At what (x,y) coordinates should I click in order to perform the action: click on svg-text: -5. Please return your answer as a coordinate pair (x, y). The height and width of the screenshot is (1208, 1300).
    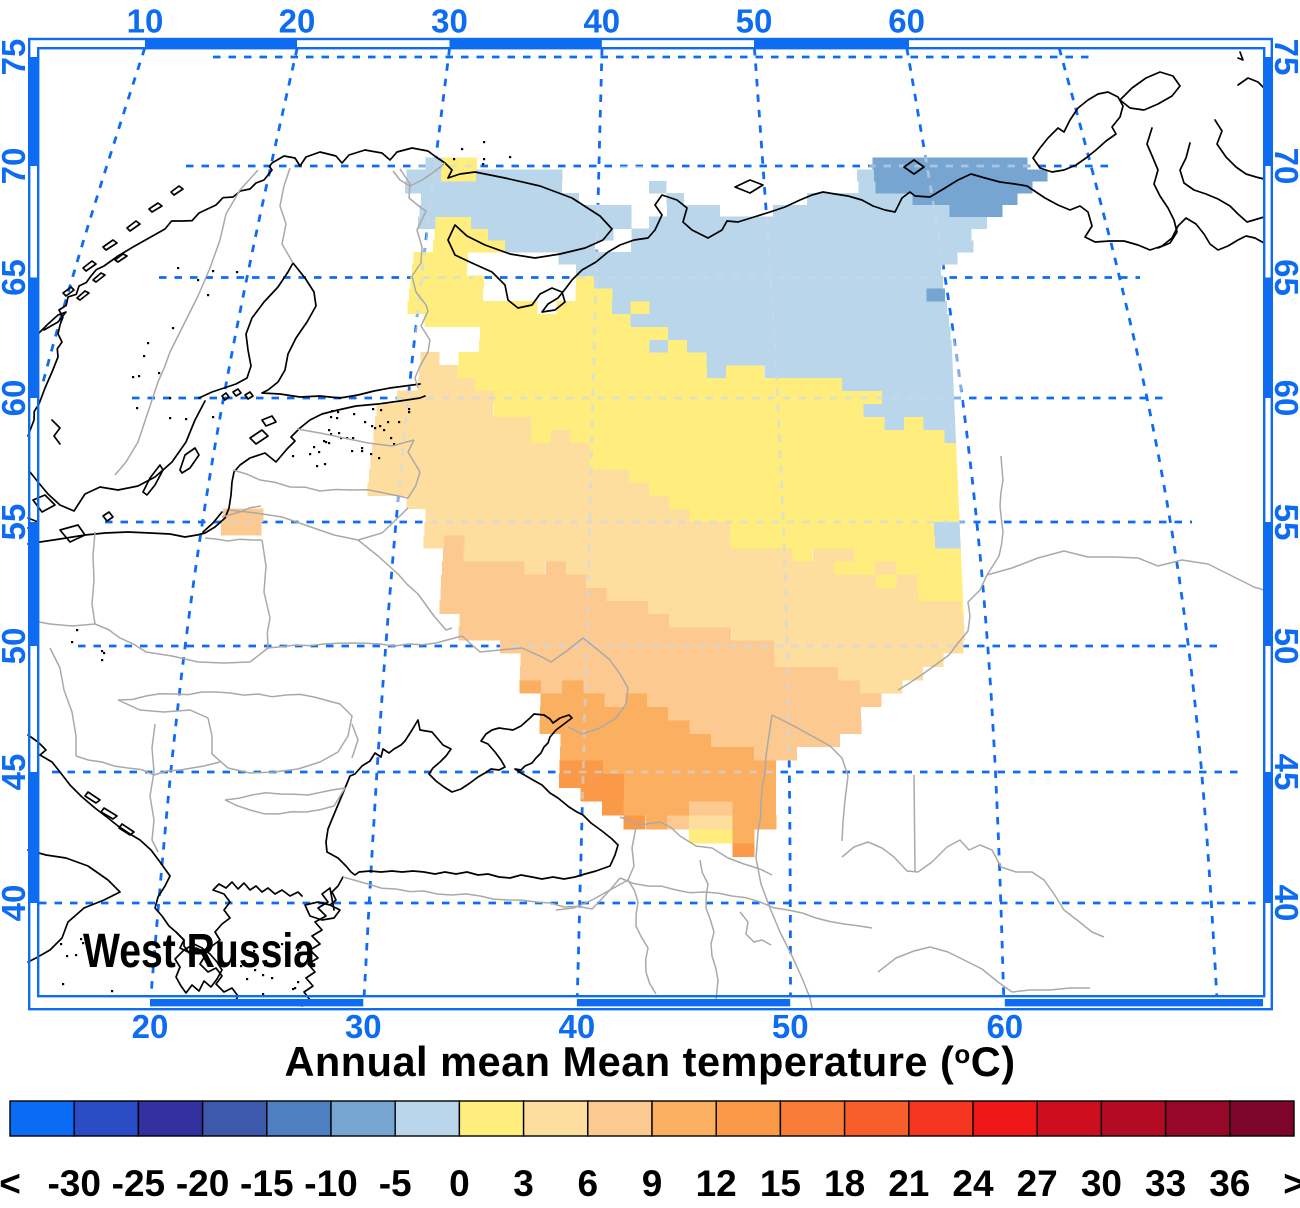
    Looking at the image, I should click on (395, 1183).